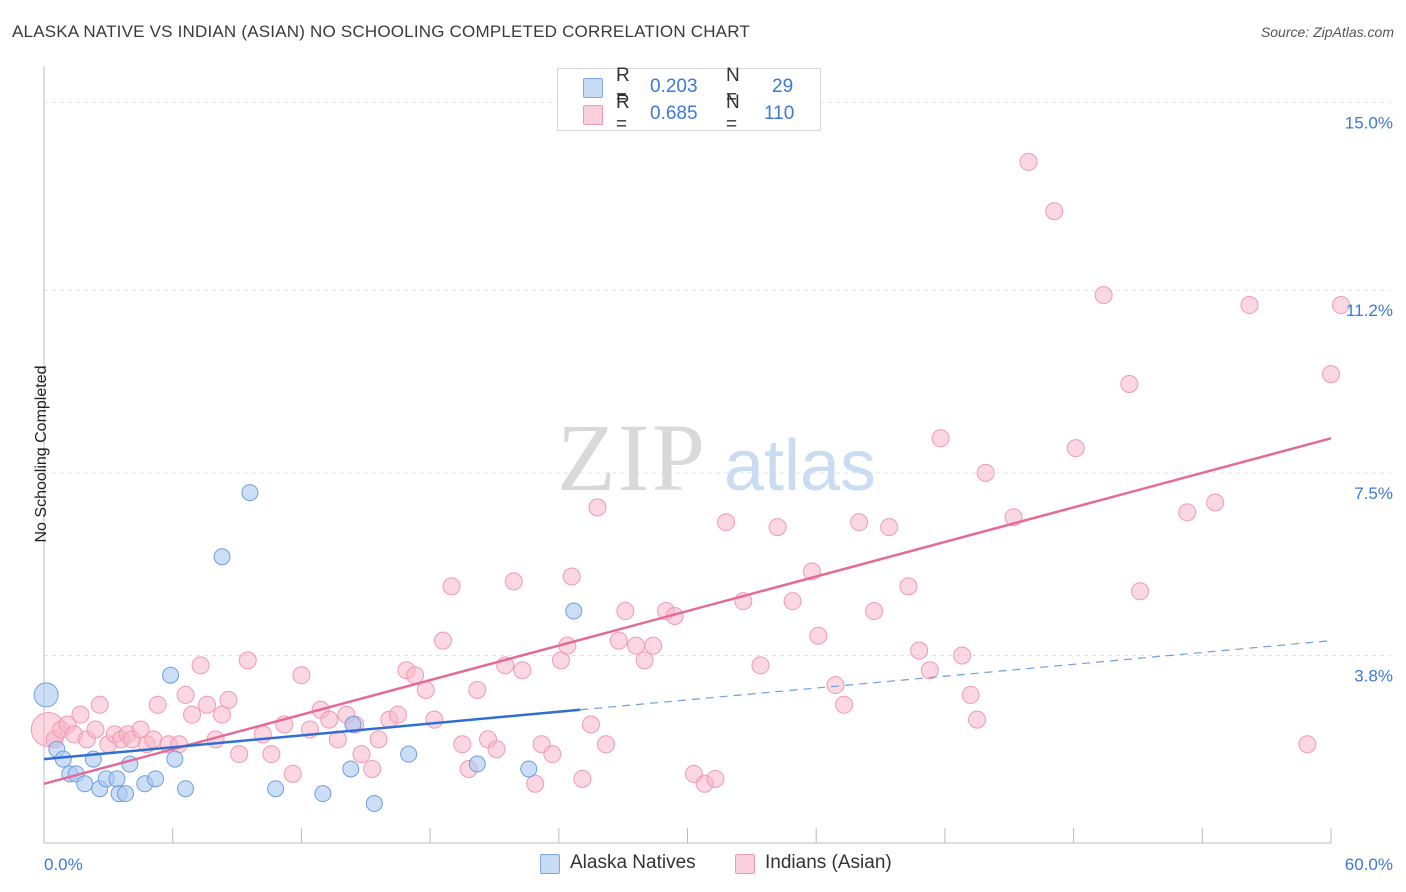  I want to click on legend-label-alaska-natives: Alaska Natives, so click(633, 862).